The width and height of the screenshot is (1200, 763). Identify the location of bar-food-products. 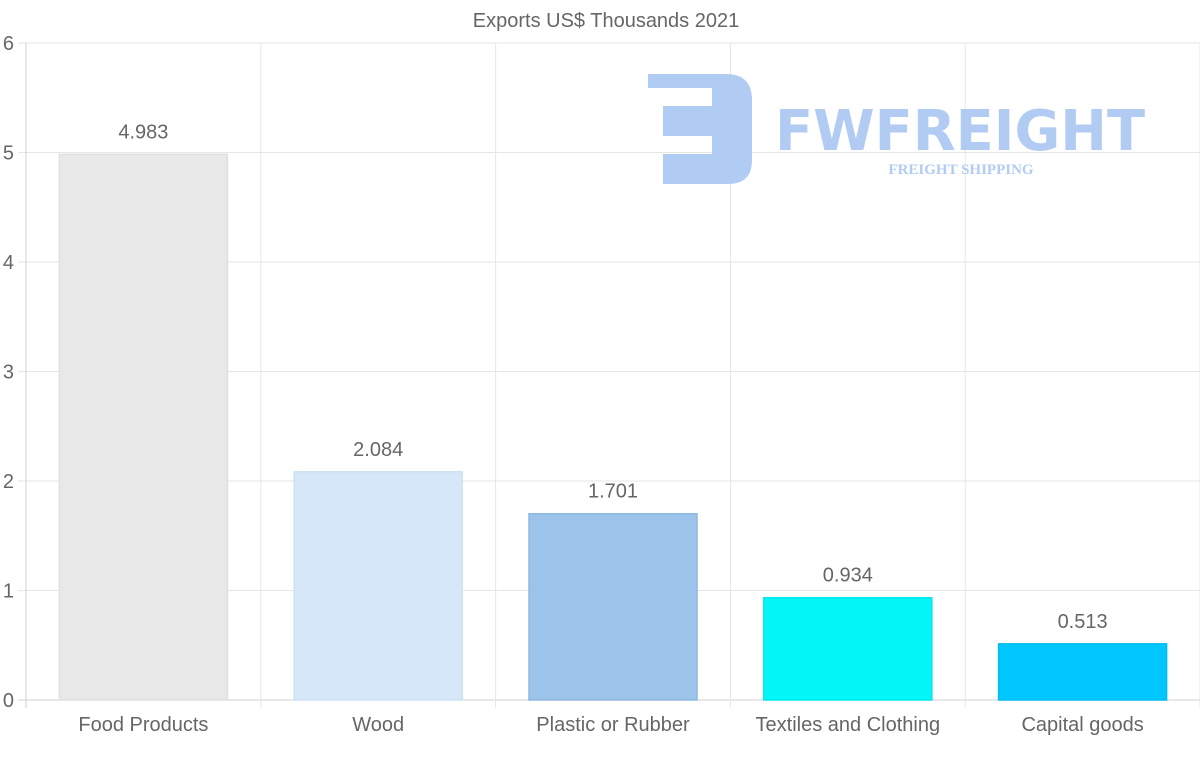
(143, 427).